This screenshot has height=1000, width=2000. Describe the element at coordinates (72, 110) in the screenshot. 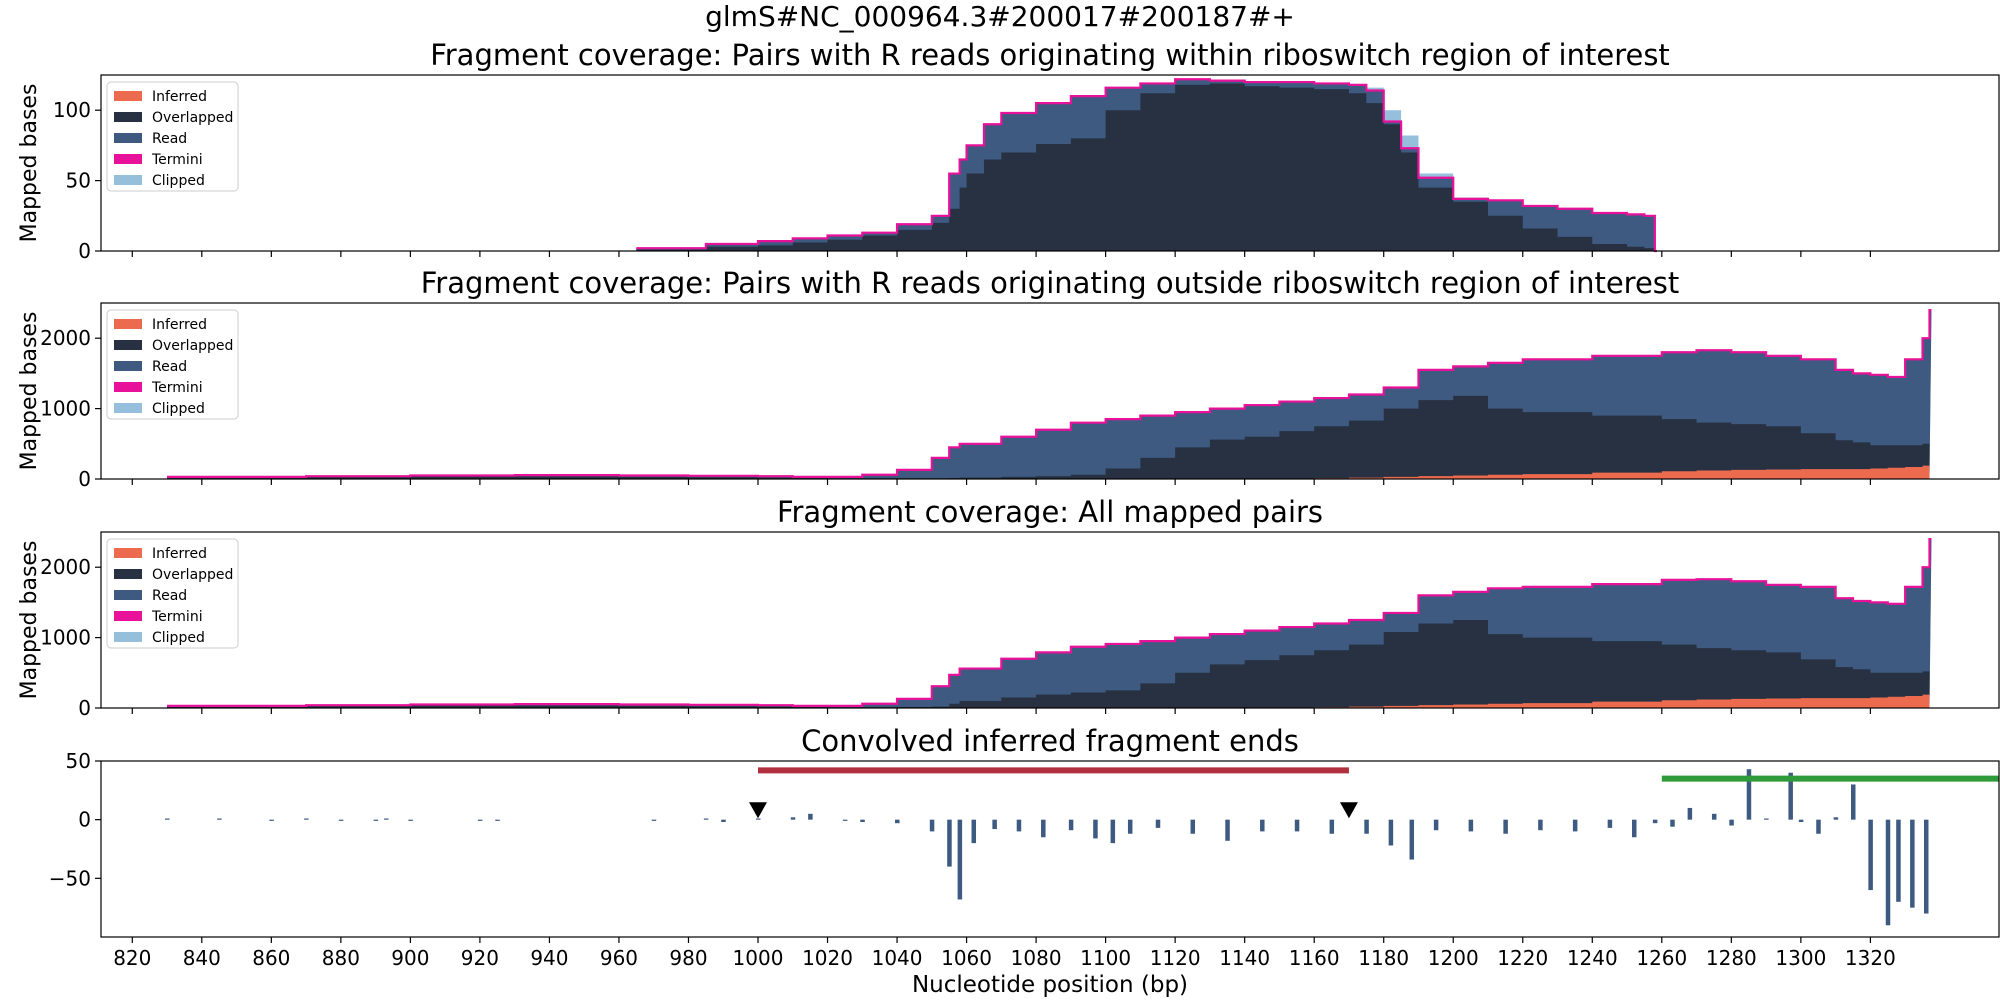

I see `y-tick-label: 100` at that location.